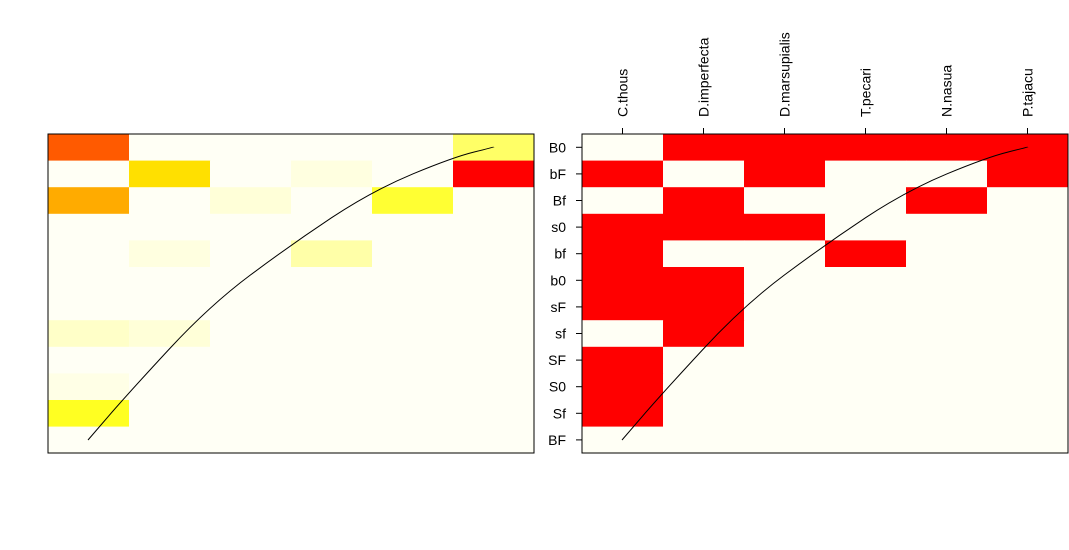 Image resolution: width=1069 pixels, height=550 pixels. What do you see at coordinates (947, 227) in the screenshot?
I see `right-cell-s0-N.nasua` at bounding box center [947, 227].